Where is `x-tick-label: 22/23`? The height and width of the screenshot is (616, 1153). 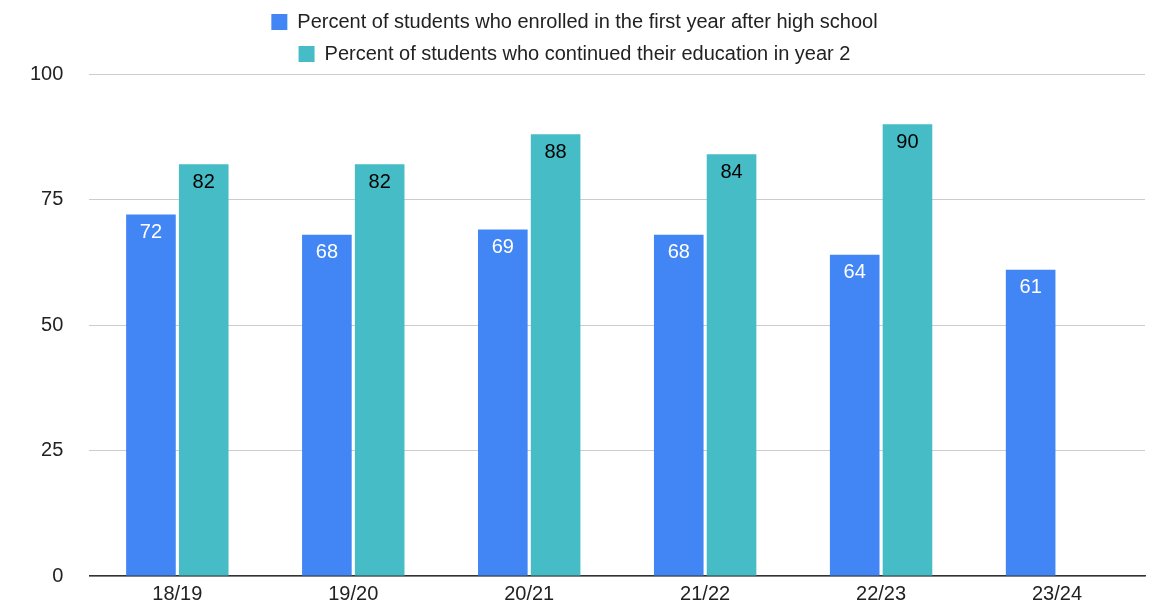
x-tick-label: 22/23 is located at coordinates (881, 592).